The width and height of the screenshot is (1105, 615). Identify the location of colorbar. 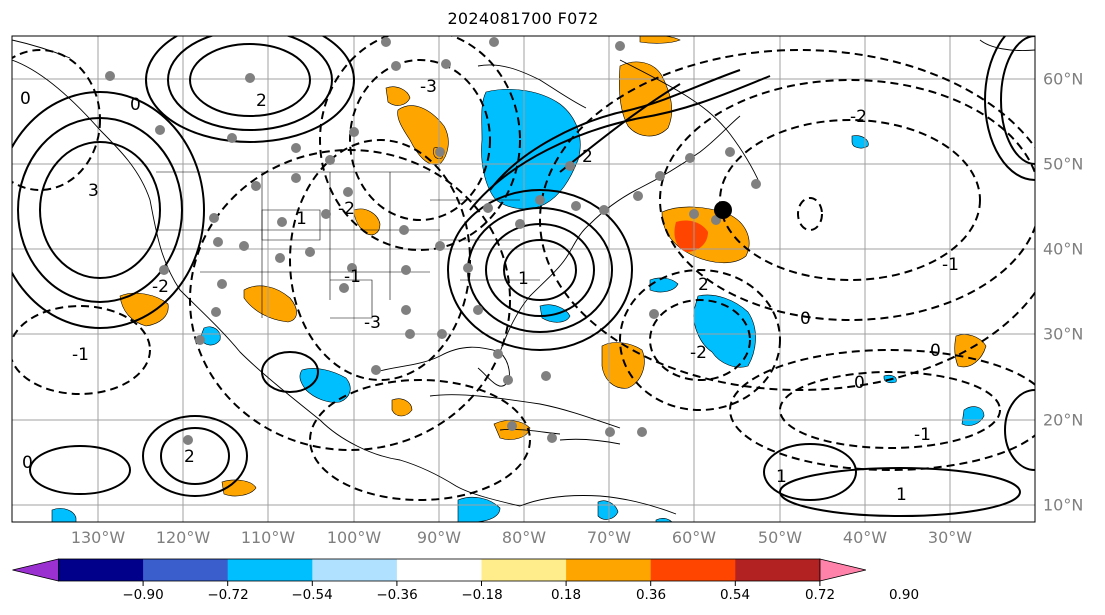
(439, 572).